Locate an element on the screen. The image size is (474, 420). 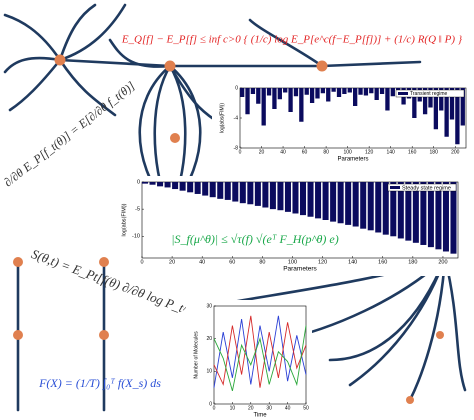
legend-label: Transient regime is located at coordinates (429, 94).